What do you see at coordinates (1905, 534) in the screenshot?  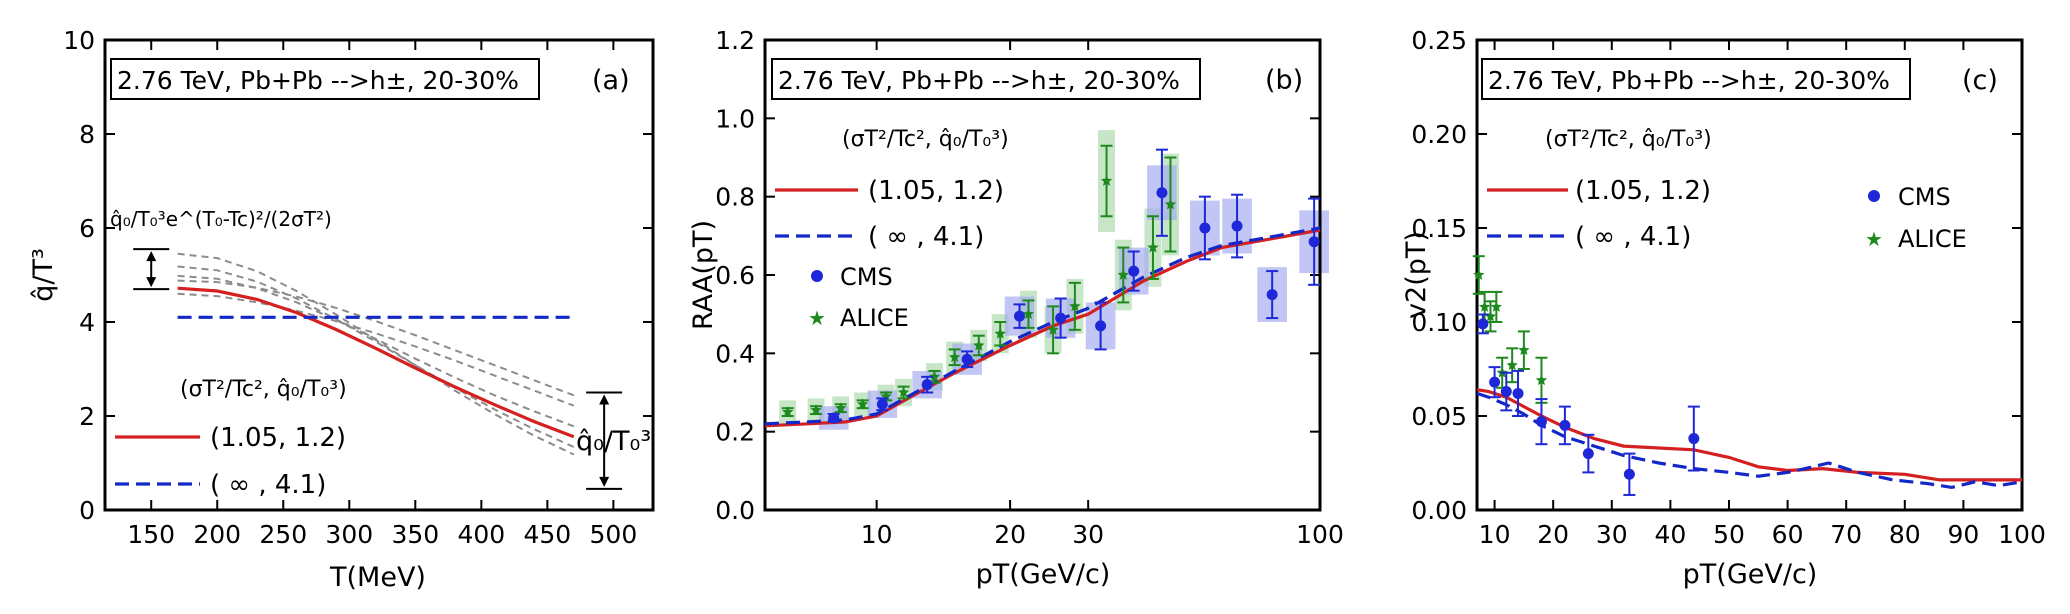 I see `x-tick-label: 80` at bounding box center [1905, 534].